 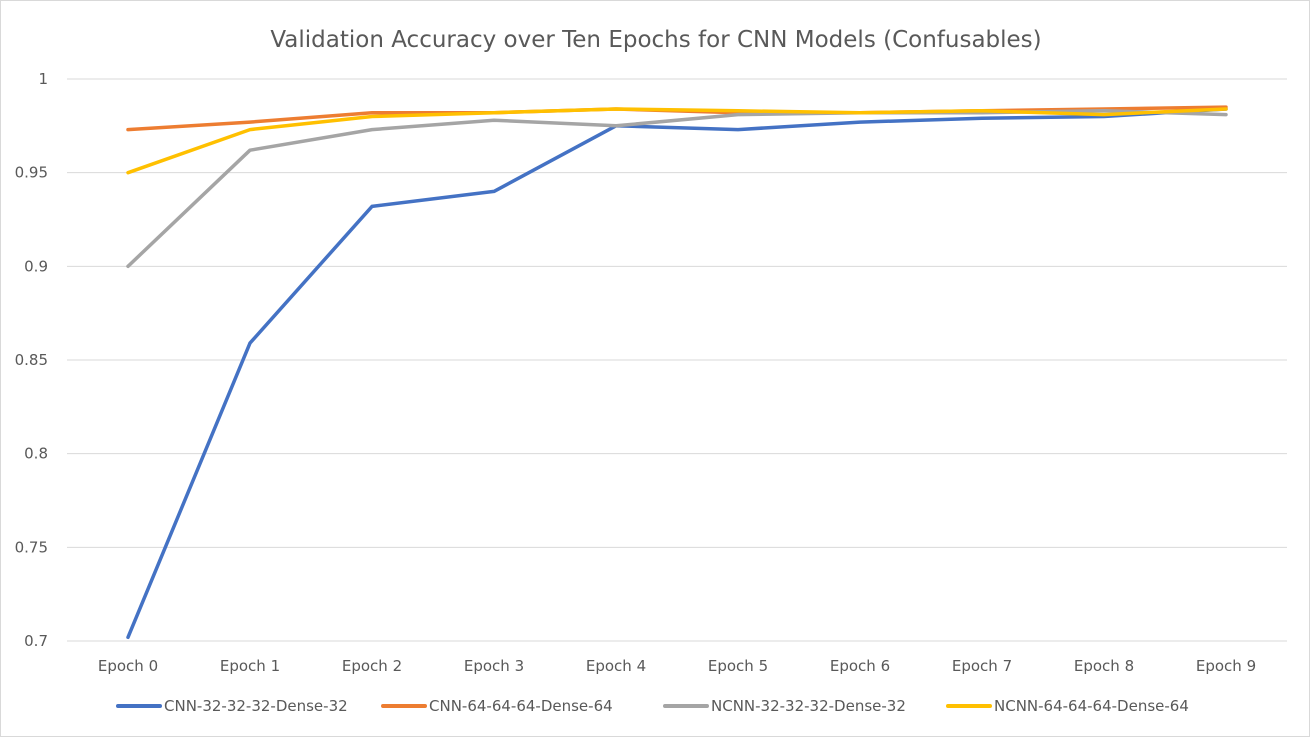 I want to click on y-tick-label: 1, so click(x=43, y=79).